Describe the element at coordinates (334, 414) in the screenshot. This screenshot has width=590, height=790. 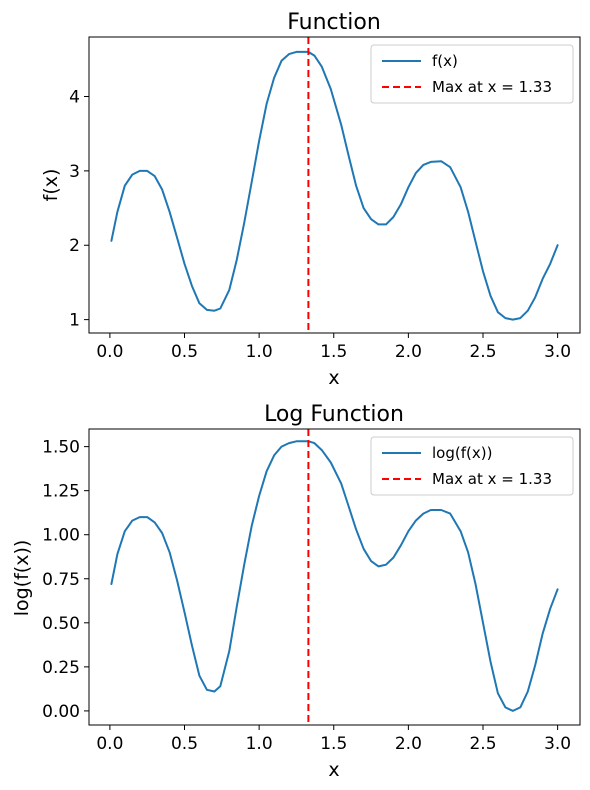
I see `chart-title: Log Function` at that location.